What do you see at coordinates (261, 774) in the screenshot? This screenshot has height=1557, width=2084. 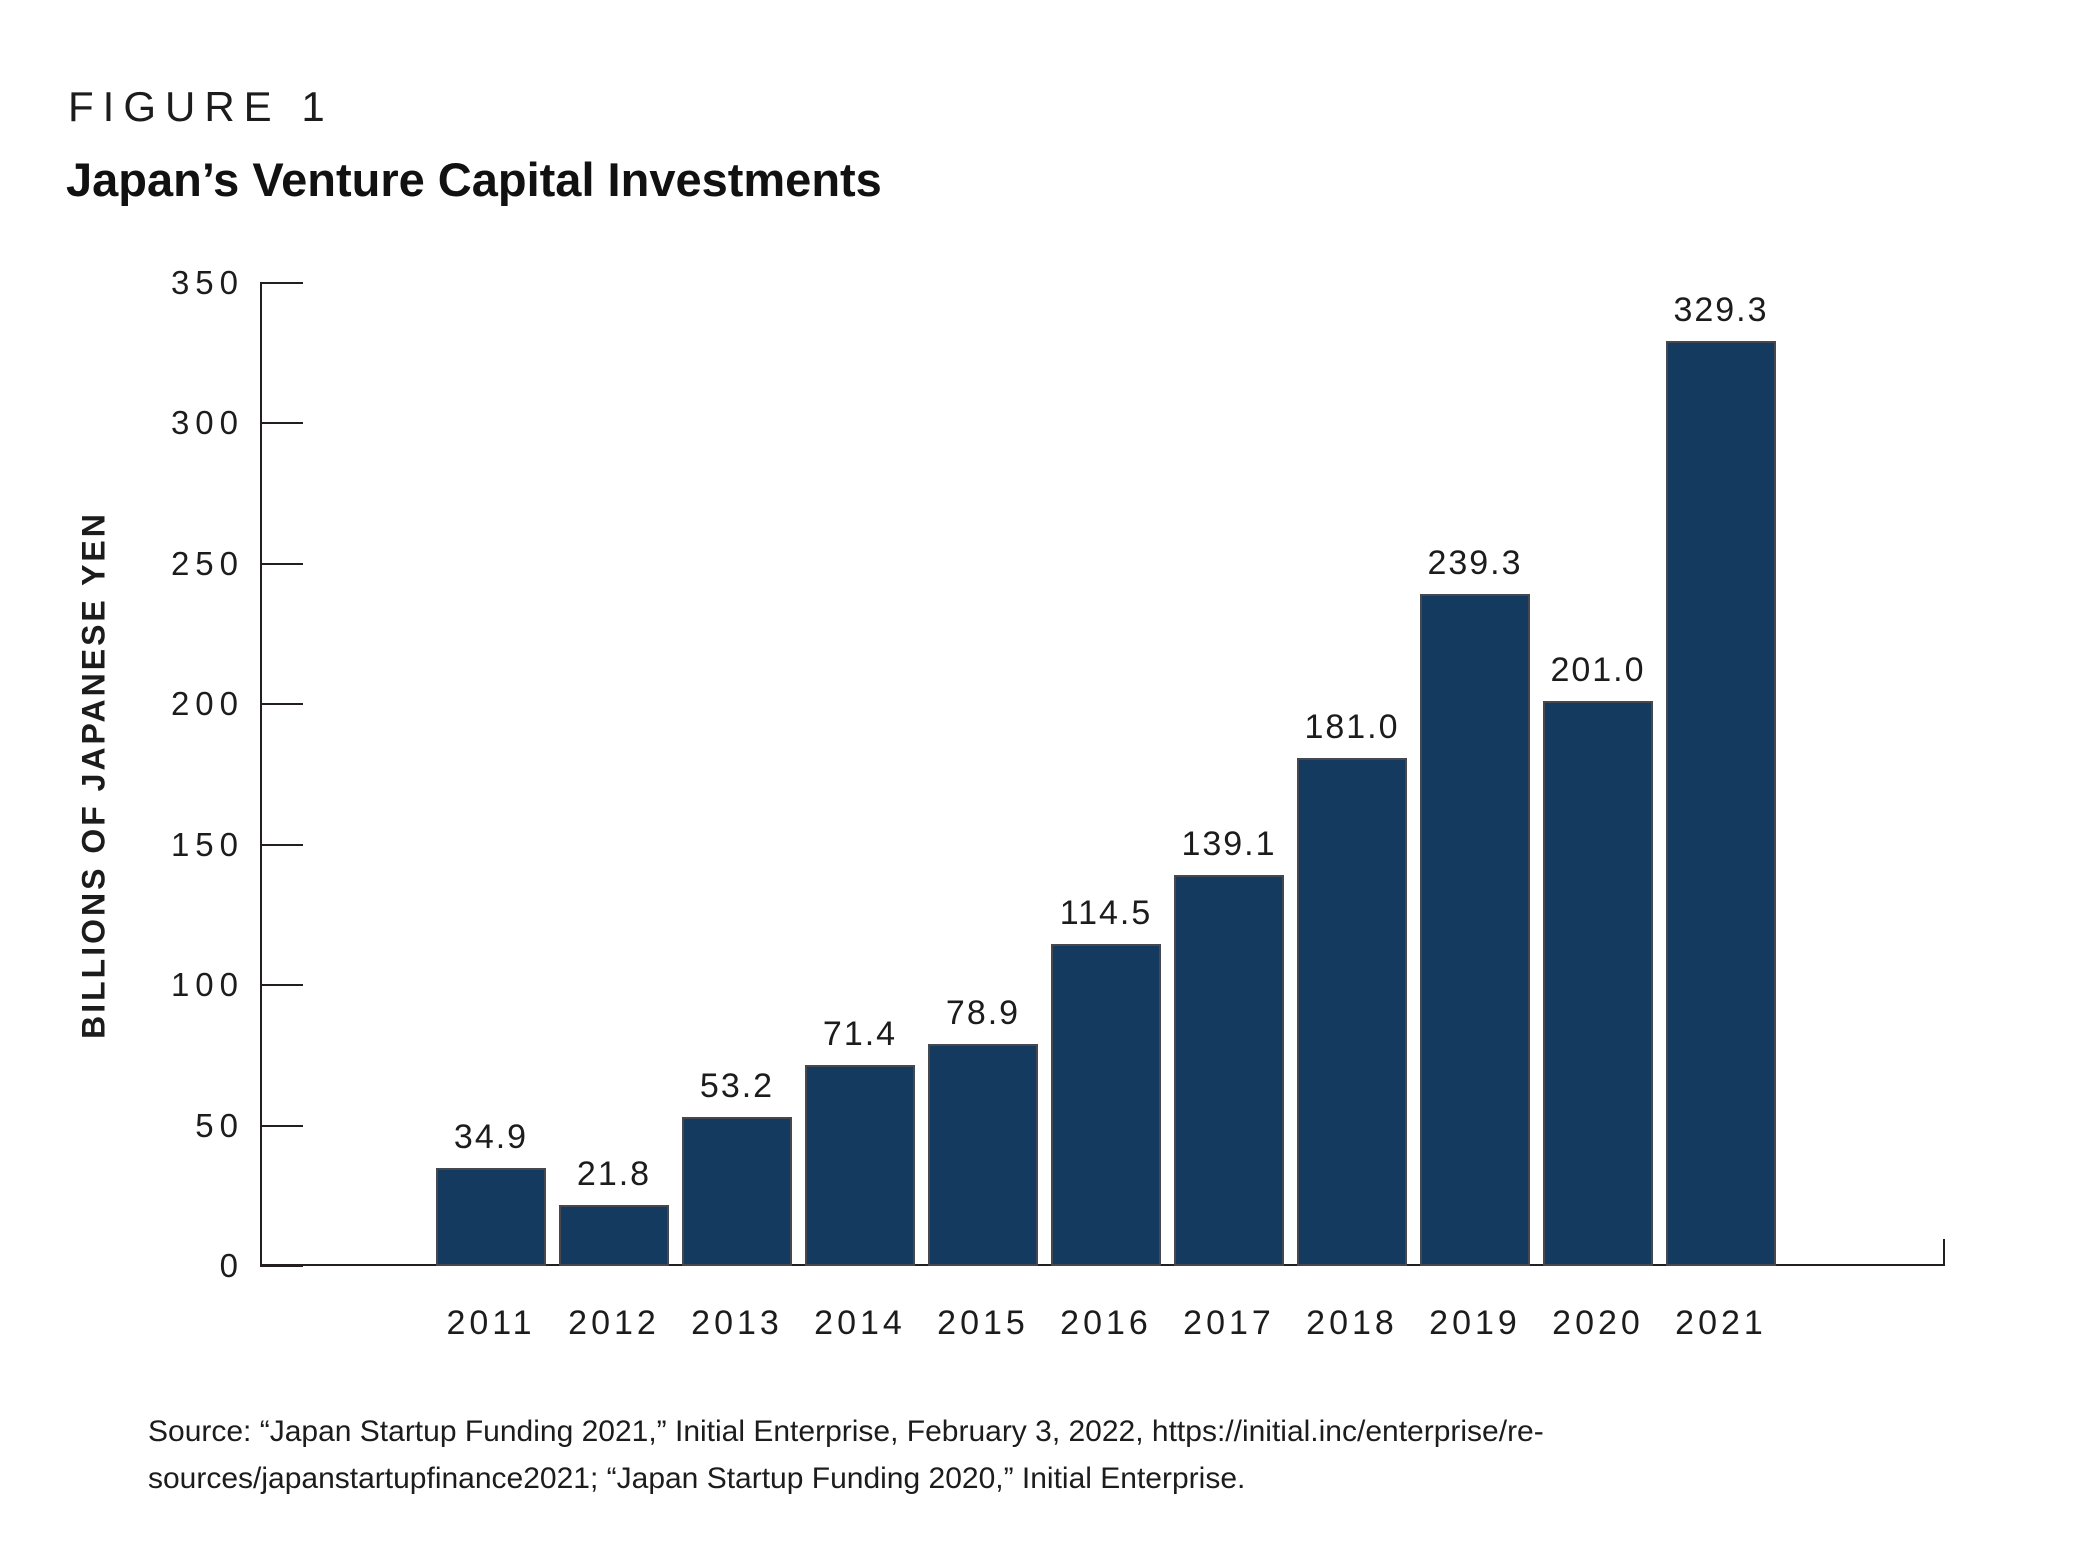 I see `y-axis-line` at bounding box center [261, 774].